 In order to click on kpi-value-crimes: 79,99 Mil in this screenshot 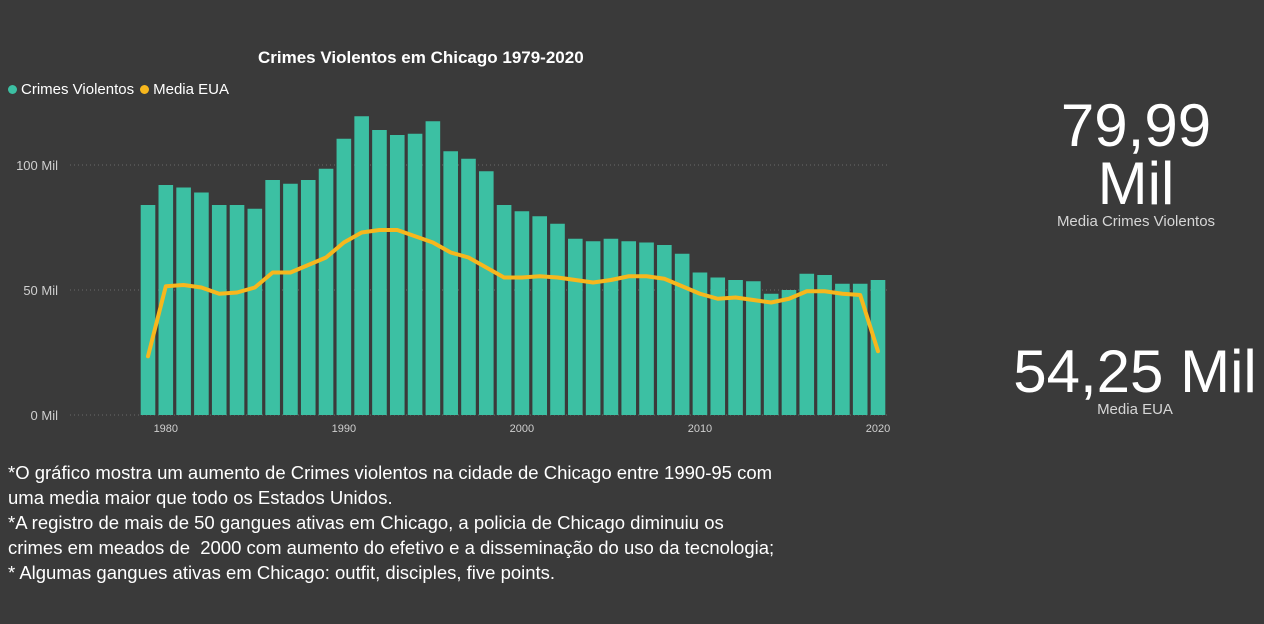, I will do `click(1136, 154)`.